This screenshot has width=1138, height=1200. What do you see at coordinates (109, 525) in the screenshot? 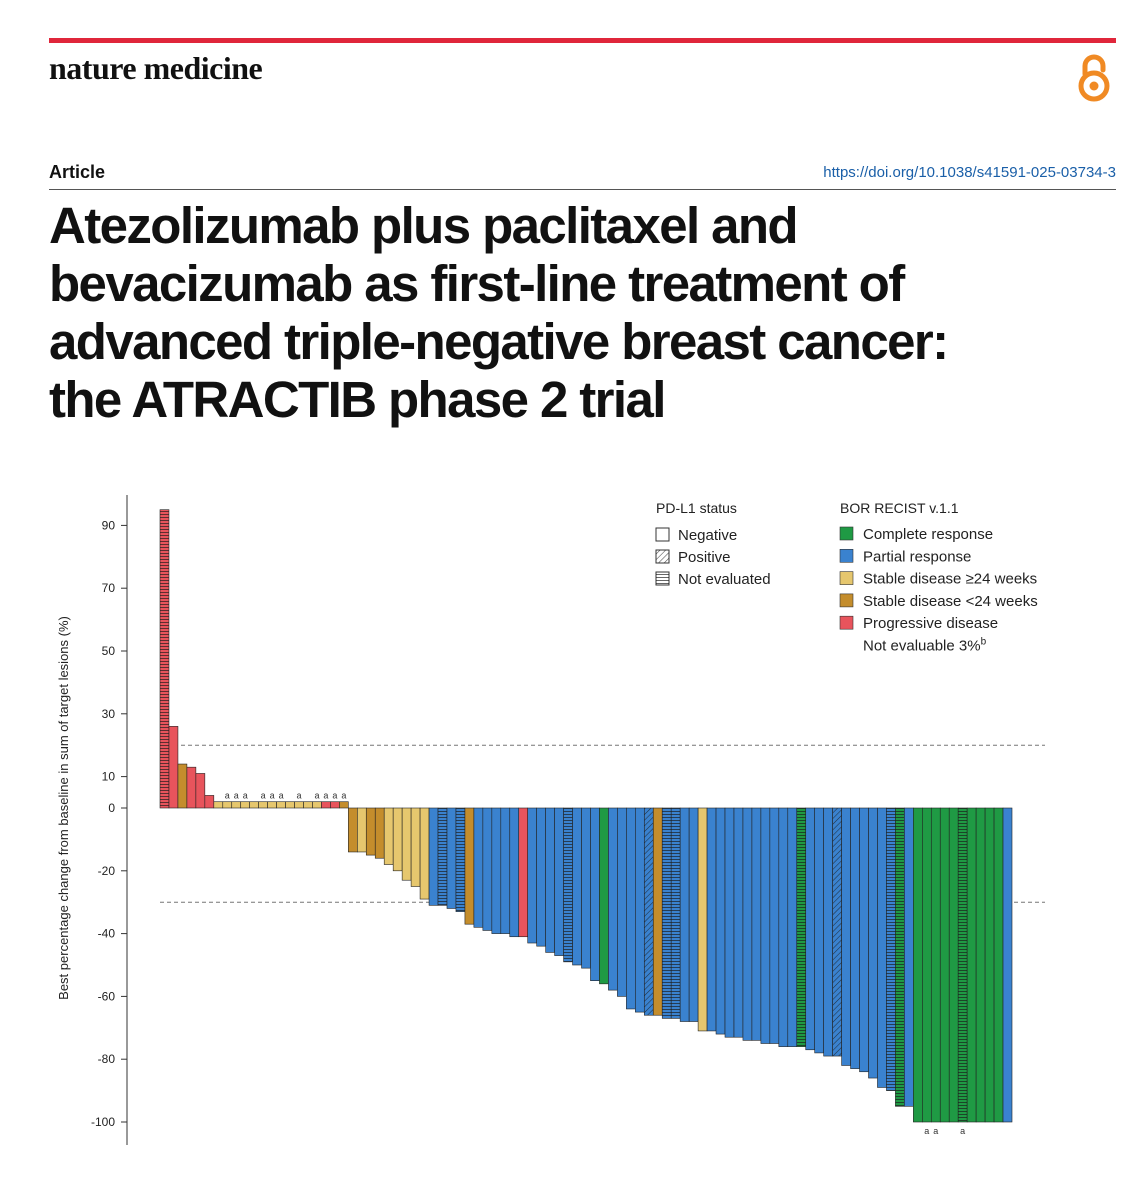
I see `y-tick-label: 90` at bounding box center [109, 525].